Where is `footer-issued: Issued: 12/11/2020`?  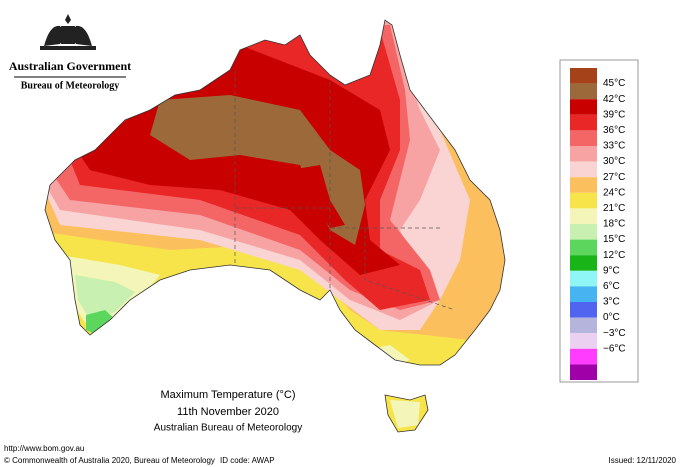 footer-issued: Issued: 12/11/2020 is located at coordinates (643, 460).